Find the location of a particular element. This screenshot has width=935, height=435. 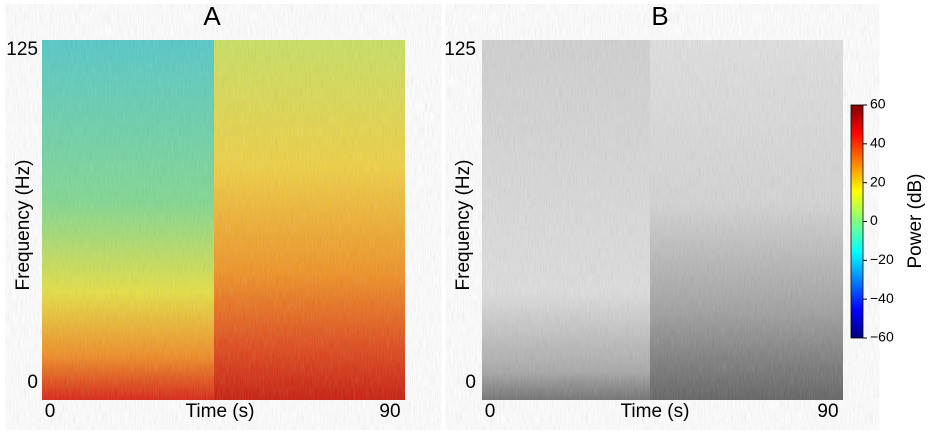

colorbar-tick-label: 0 is located at coordinates (874, 220).